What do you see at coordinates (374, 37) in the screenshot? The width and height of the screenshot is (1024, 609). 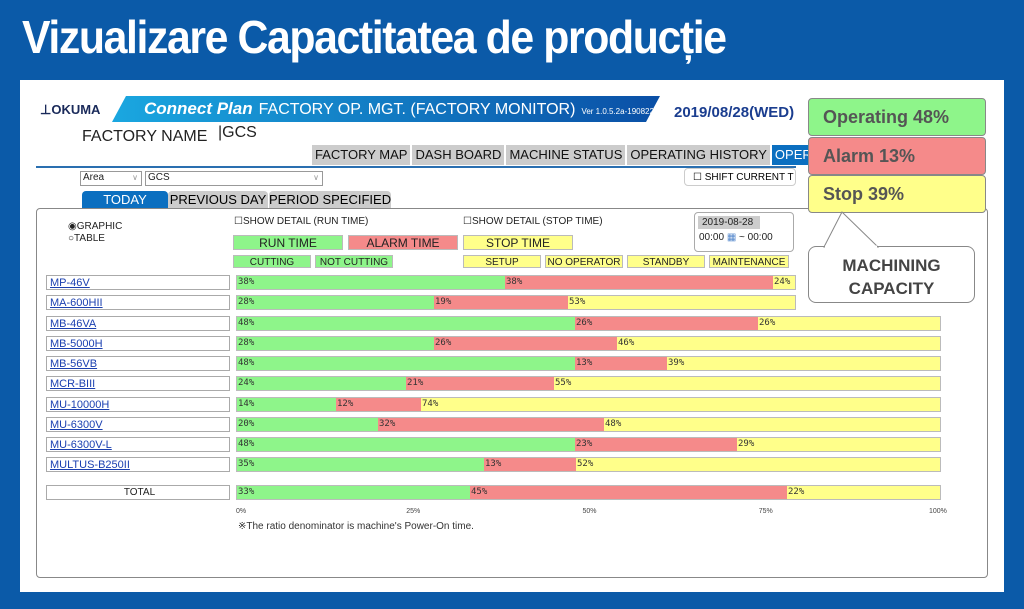 I see `page-title: Vizualizare Capactitatea de producție` at bounding box center [374, 37].